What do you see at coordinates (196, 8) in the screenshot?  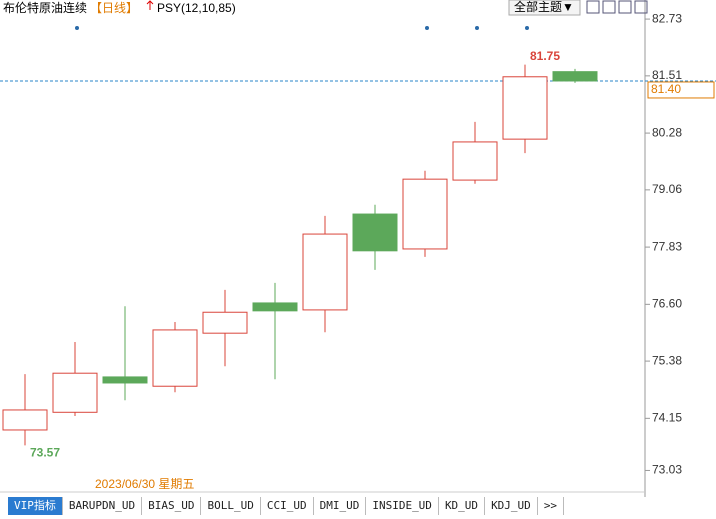 I see `indicator: PSY(12,10,85)` at bounding box center [196, 8].